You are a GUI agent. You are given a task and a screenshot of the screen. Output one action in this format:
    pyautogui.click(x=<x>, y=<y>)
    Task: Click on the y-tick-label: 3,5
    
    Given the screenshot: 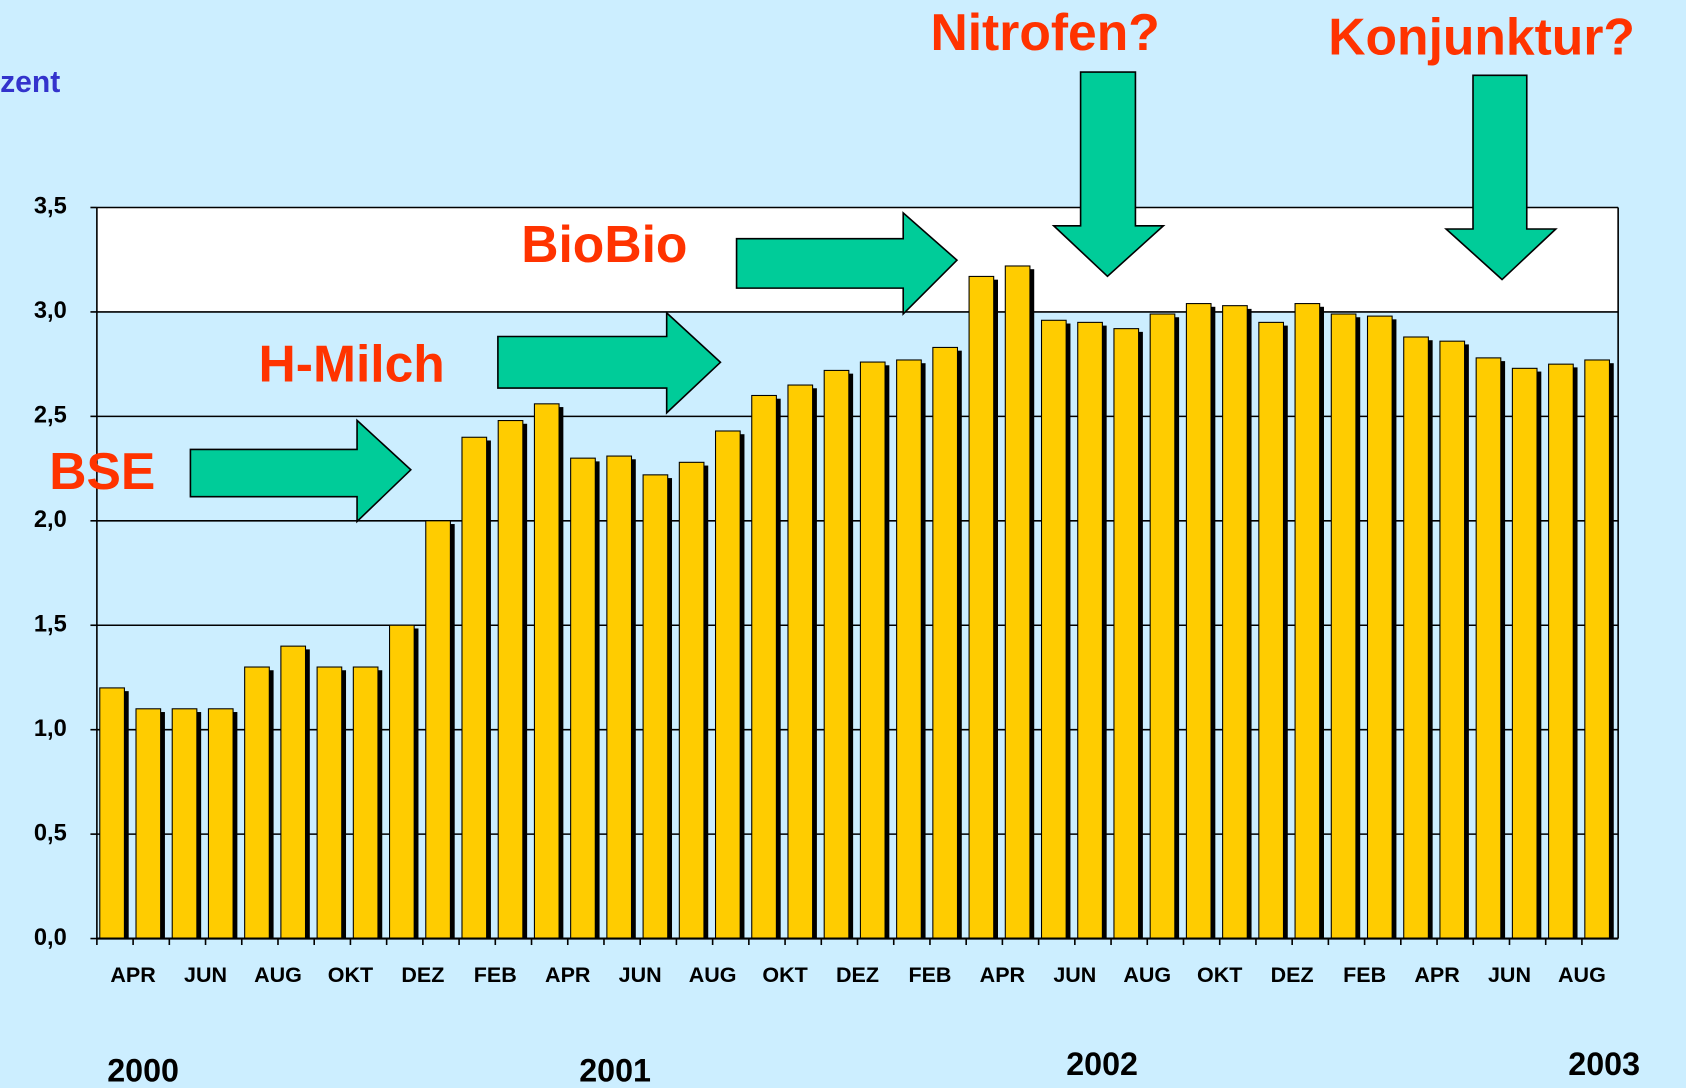 What is the action you would take?
    pyautogui.click(x=50, y=207)
    